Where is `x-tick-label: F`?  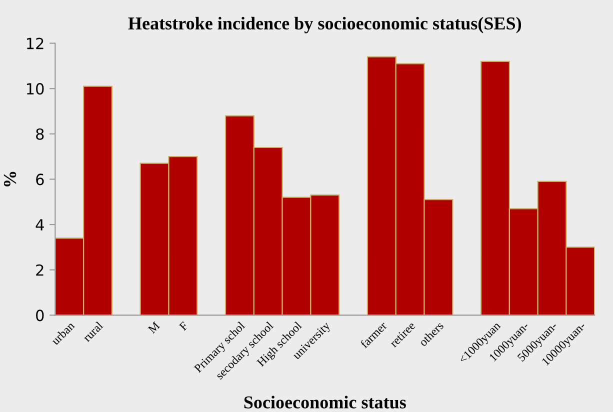
x-tick-label: F is located at coordinates (183, 326).